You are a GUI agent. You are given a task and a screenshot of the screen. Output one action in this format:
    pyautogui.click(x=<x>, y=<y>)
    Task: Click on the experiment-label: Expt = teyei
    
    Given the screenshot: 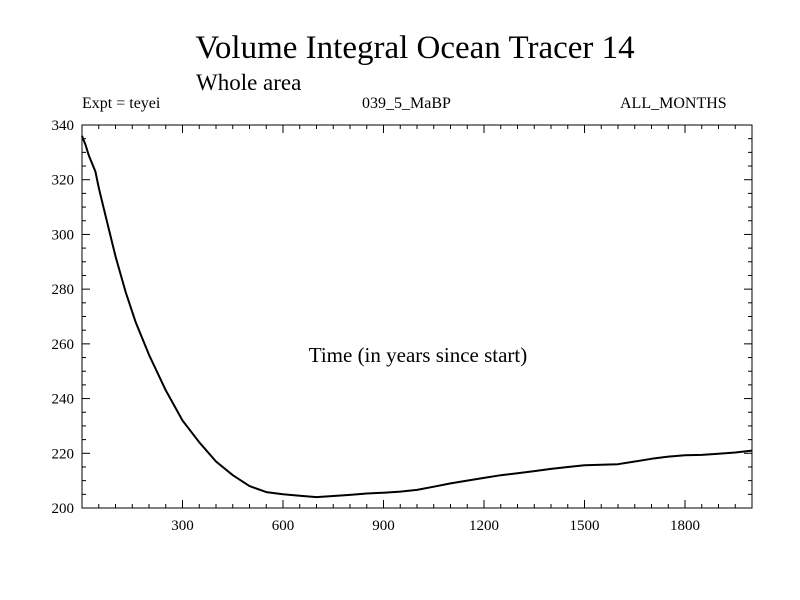 What is the action you would take?
    pyautogui.click(x=121, y=103)
    